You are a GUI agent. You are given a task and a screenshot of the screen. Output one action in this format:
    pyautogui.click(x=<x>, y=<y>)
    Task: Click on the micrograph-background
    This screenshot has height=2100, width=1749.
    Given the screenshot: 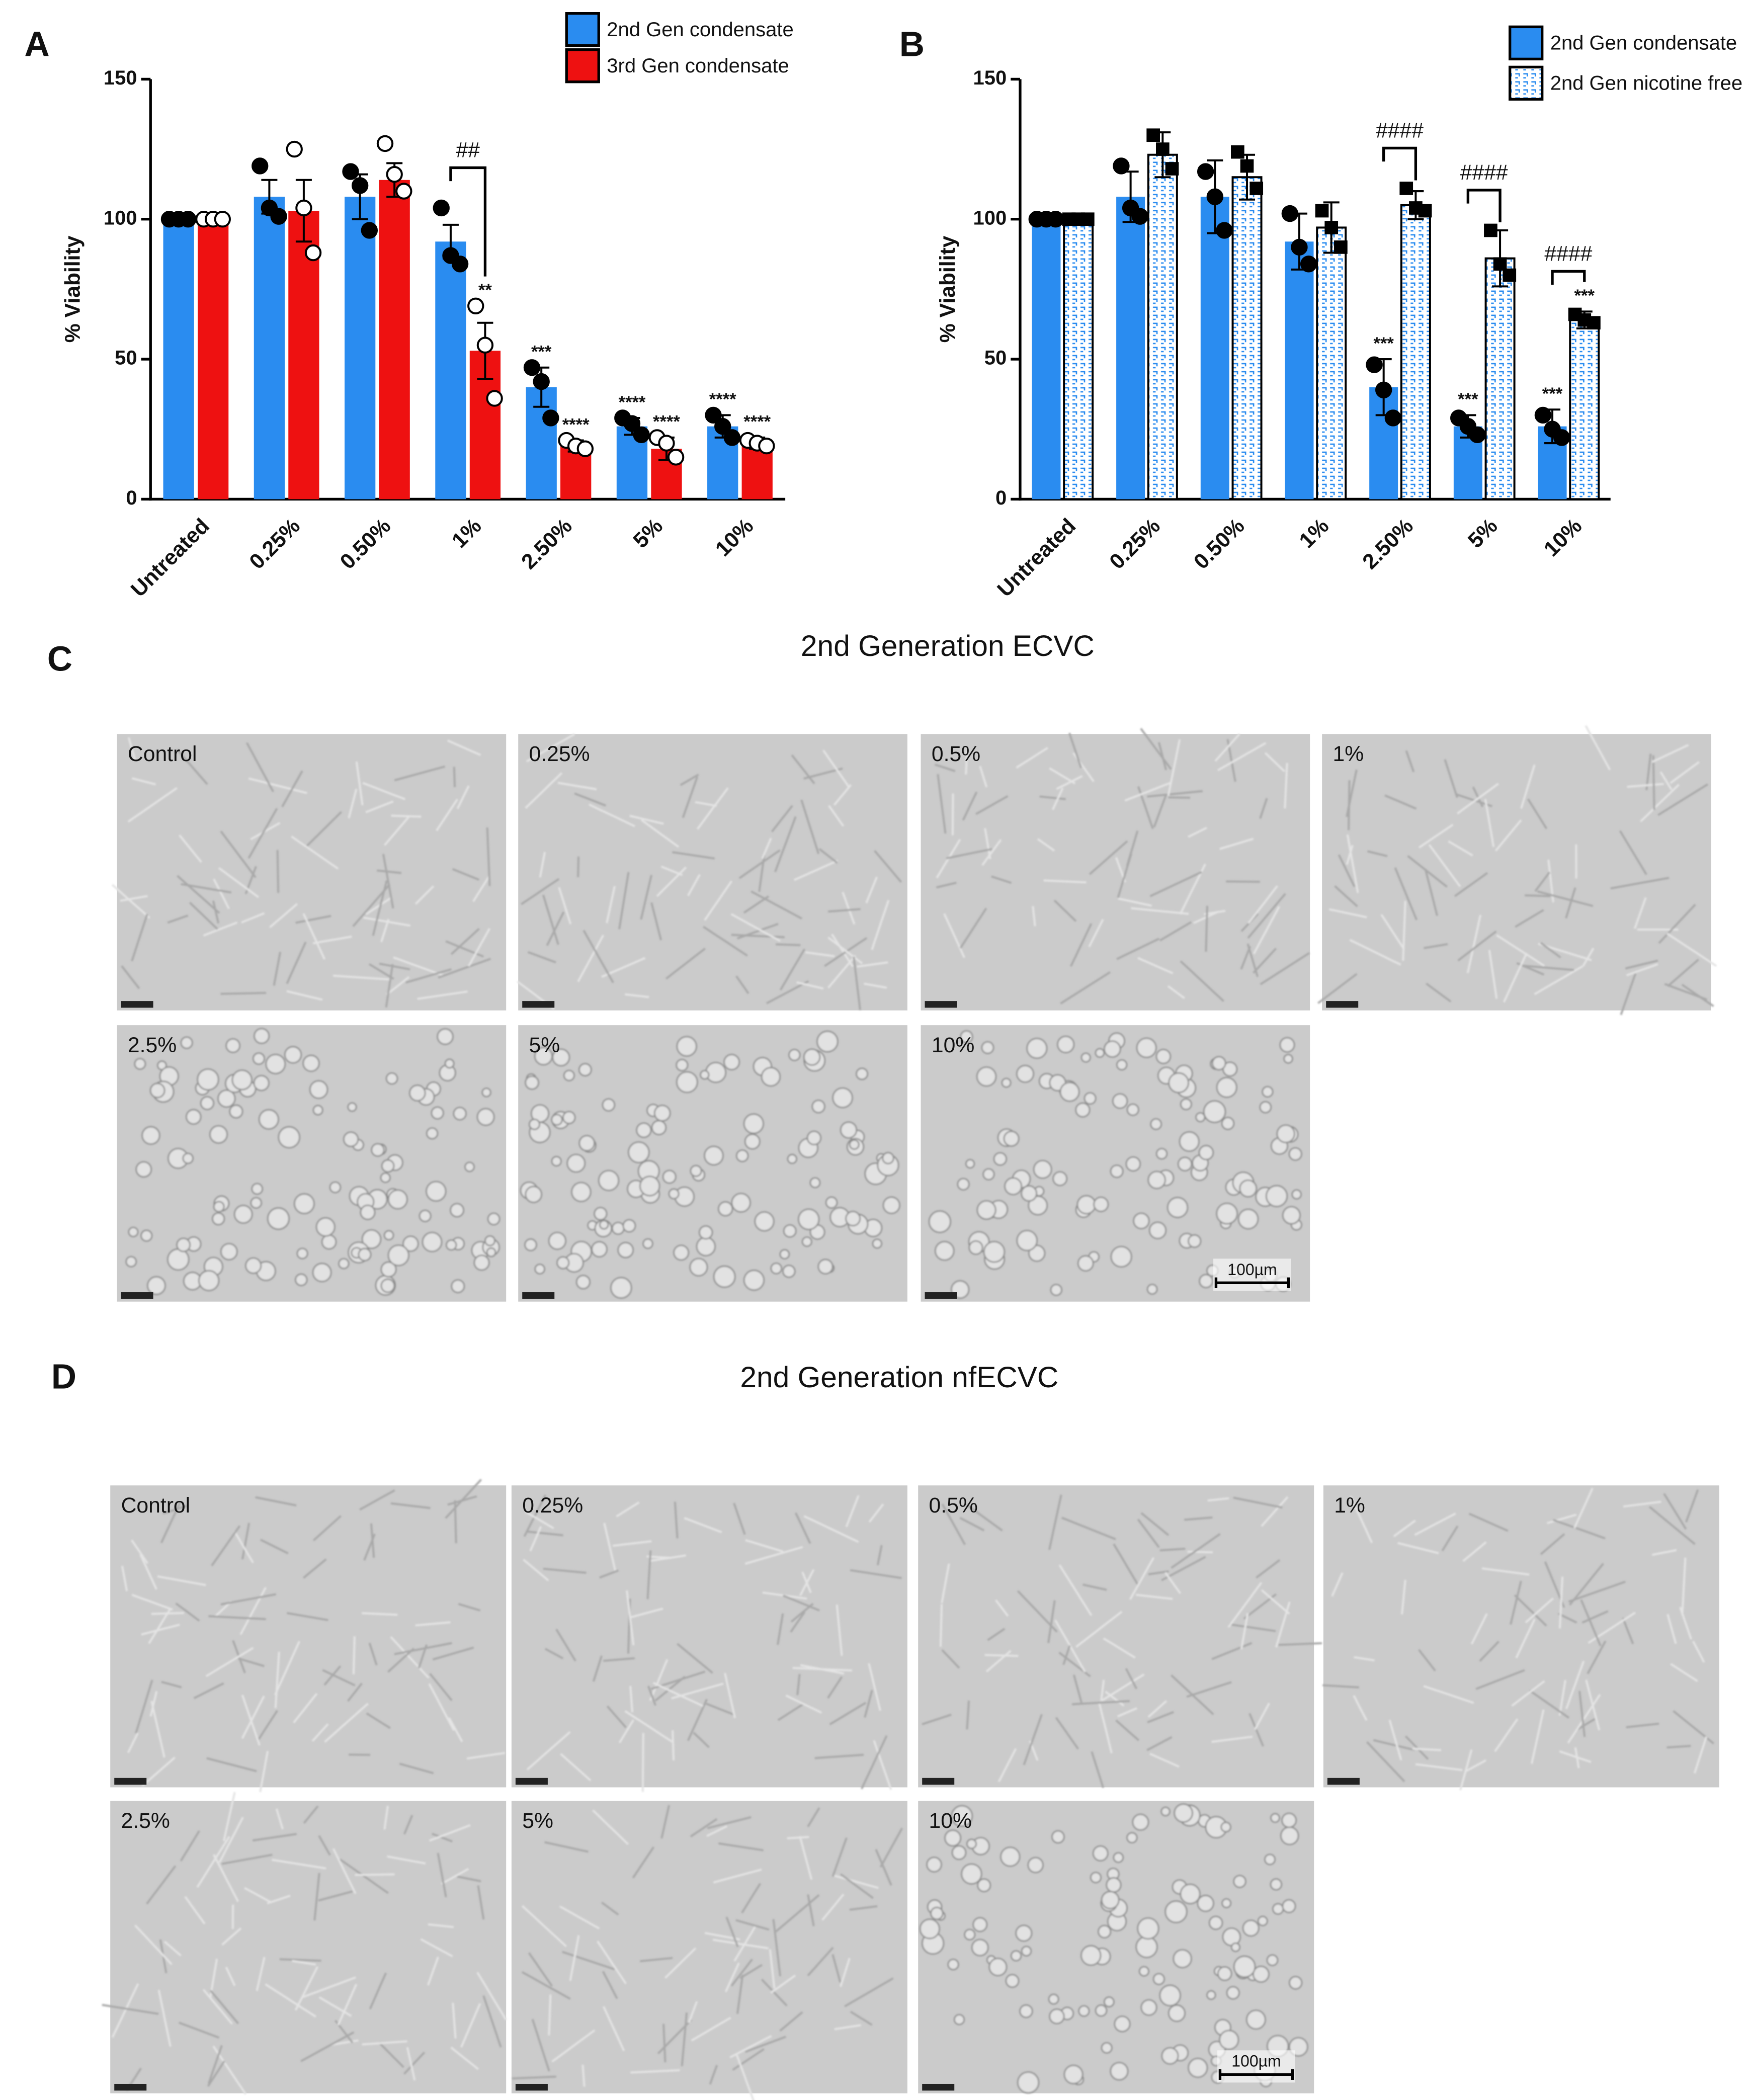 What is the action you would take?
    pyautogui.click(x=308, y=1636)
    